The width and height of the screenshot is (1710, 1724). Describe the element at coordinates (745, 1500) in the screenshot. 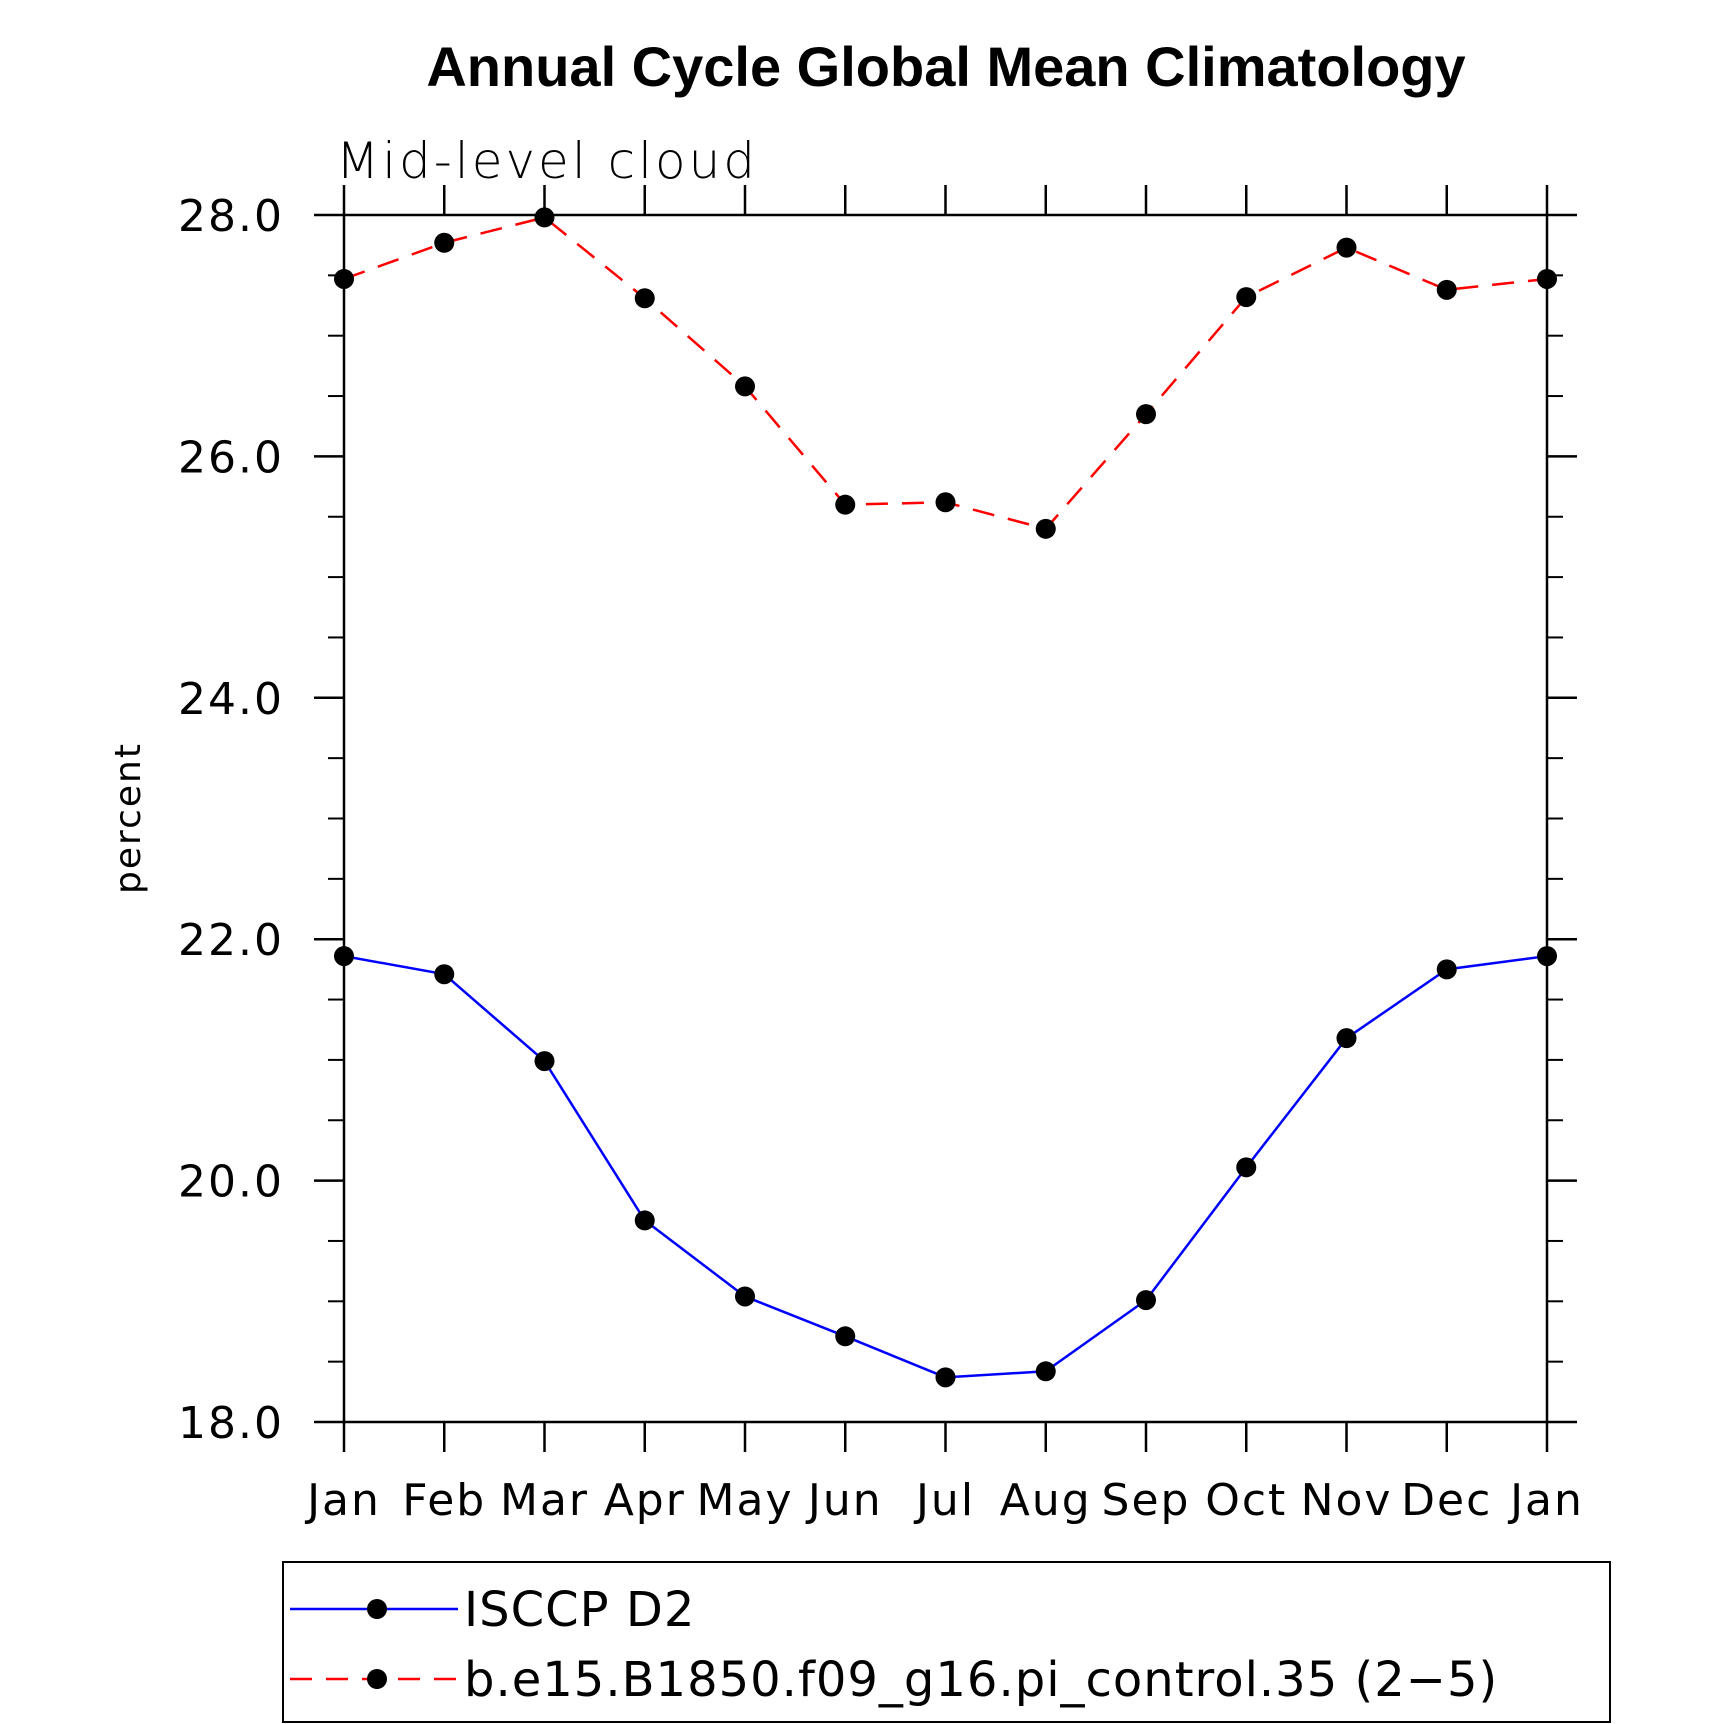

I see `x-tick-label: May` at that location.